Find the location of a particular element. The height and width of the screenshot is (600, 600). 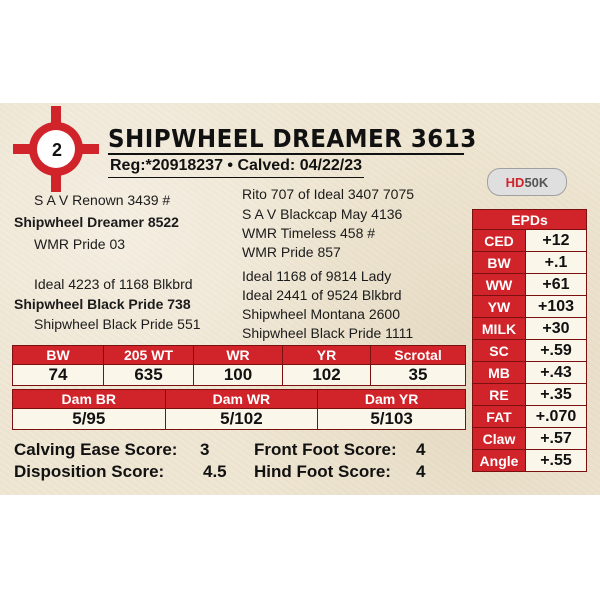

calving-ease-score: 3 is located at coordinates (205, 449).